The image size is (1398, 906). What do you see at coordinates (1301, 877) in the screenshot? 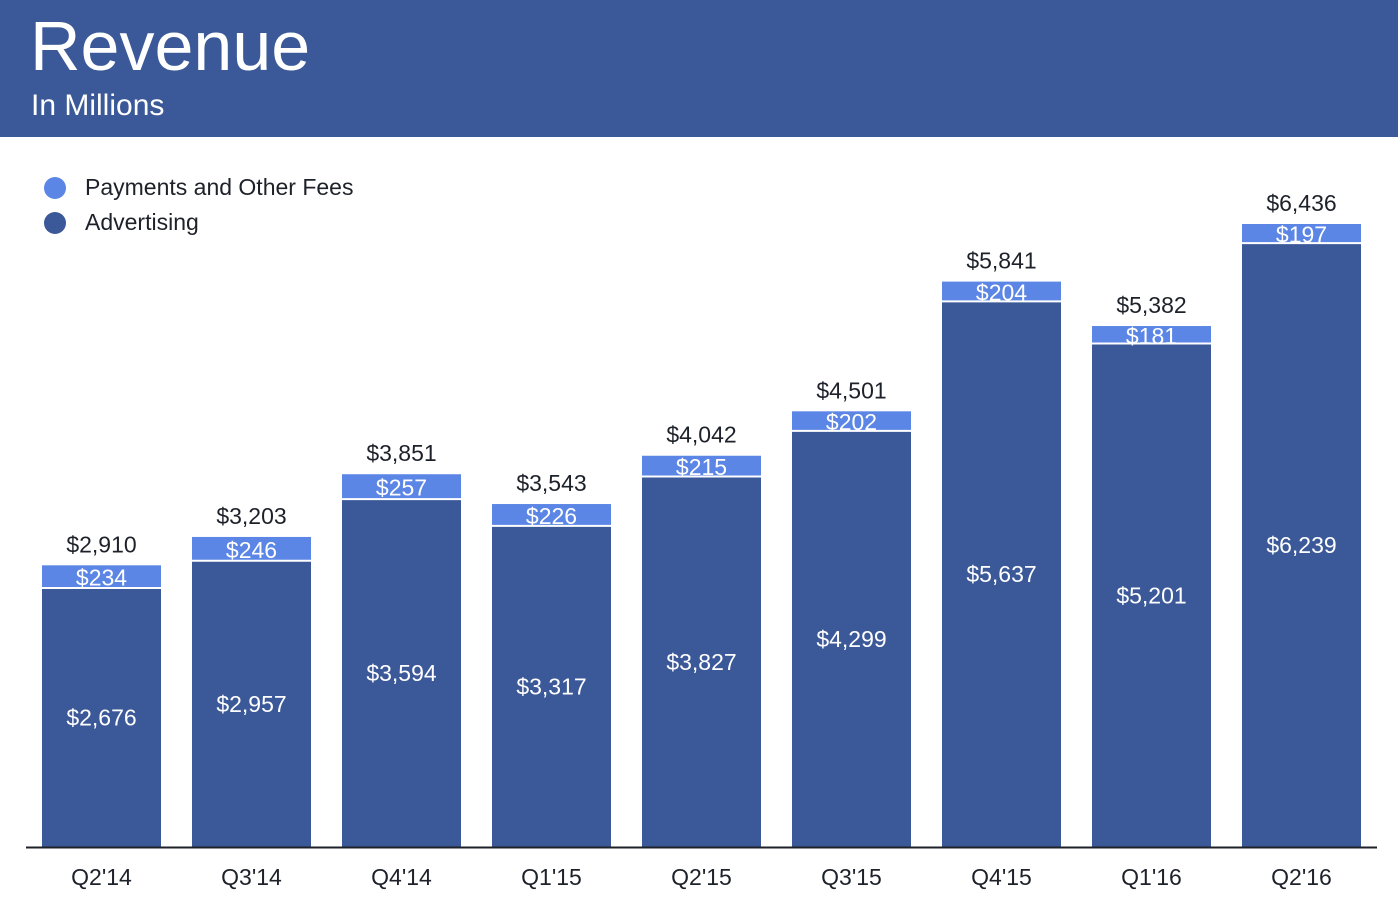
I see `x-tick-label: Q2'16` at bounding box center [1301, 877].